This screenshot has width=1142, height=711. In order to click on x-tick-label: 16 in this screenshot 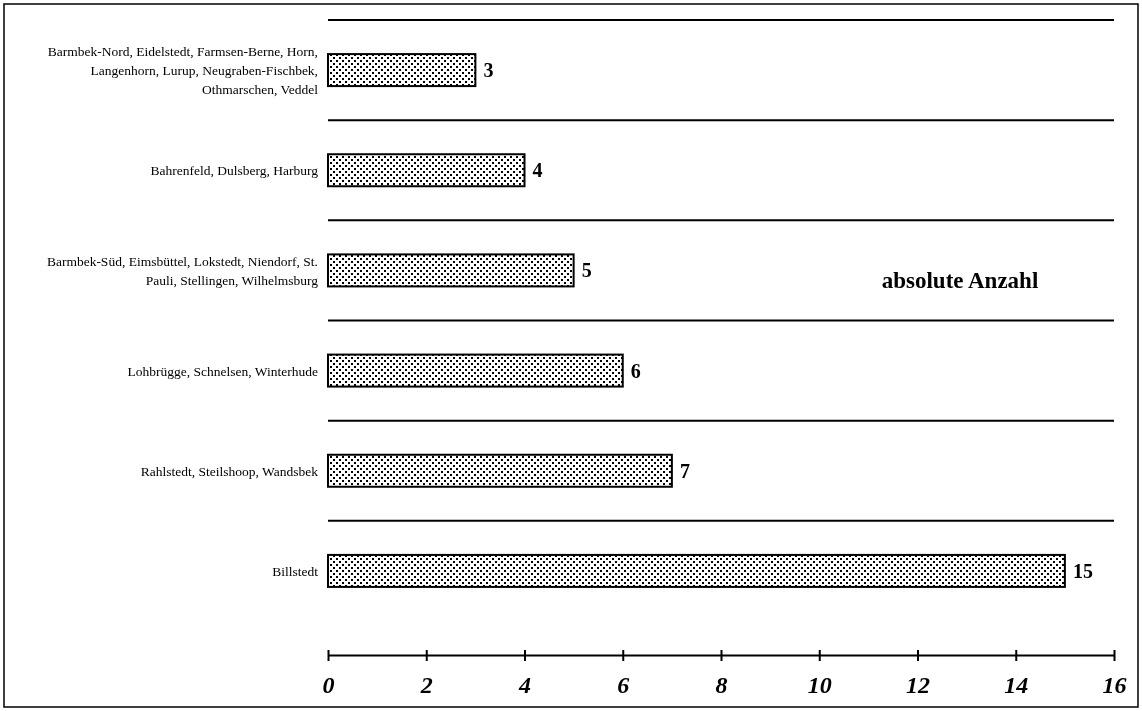, I will do `click(1114, 684)`.